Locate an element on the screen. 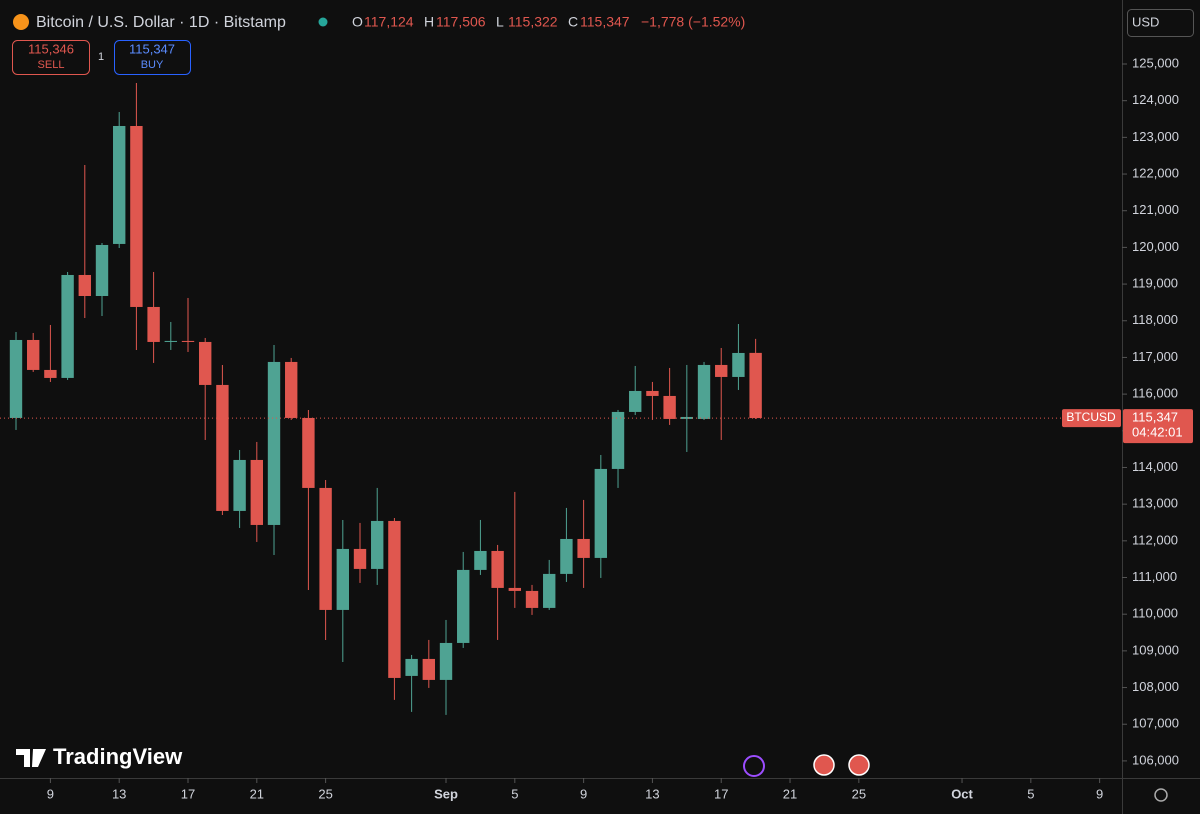 Image resolution: width=1200 pixels, height=814 pixels. x-tick-label: 21 is located at coordinates (257, 793).